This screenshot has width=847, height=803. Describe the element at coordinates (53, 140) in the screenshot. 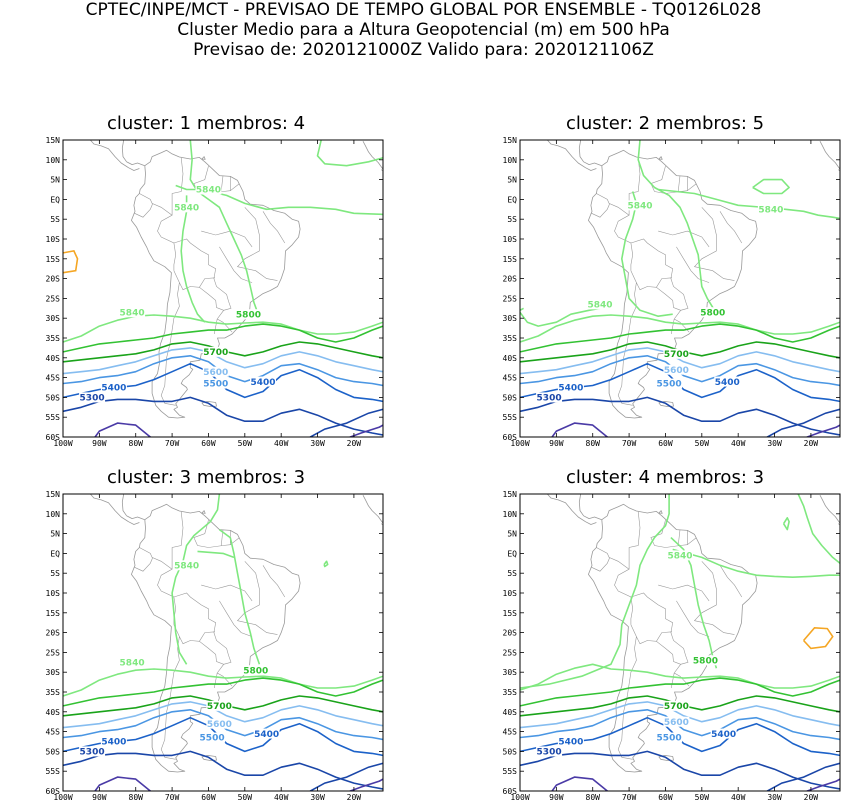

I see `lat-tick-label: 15N` at that location.